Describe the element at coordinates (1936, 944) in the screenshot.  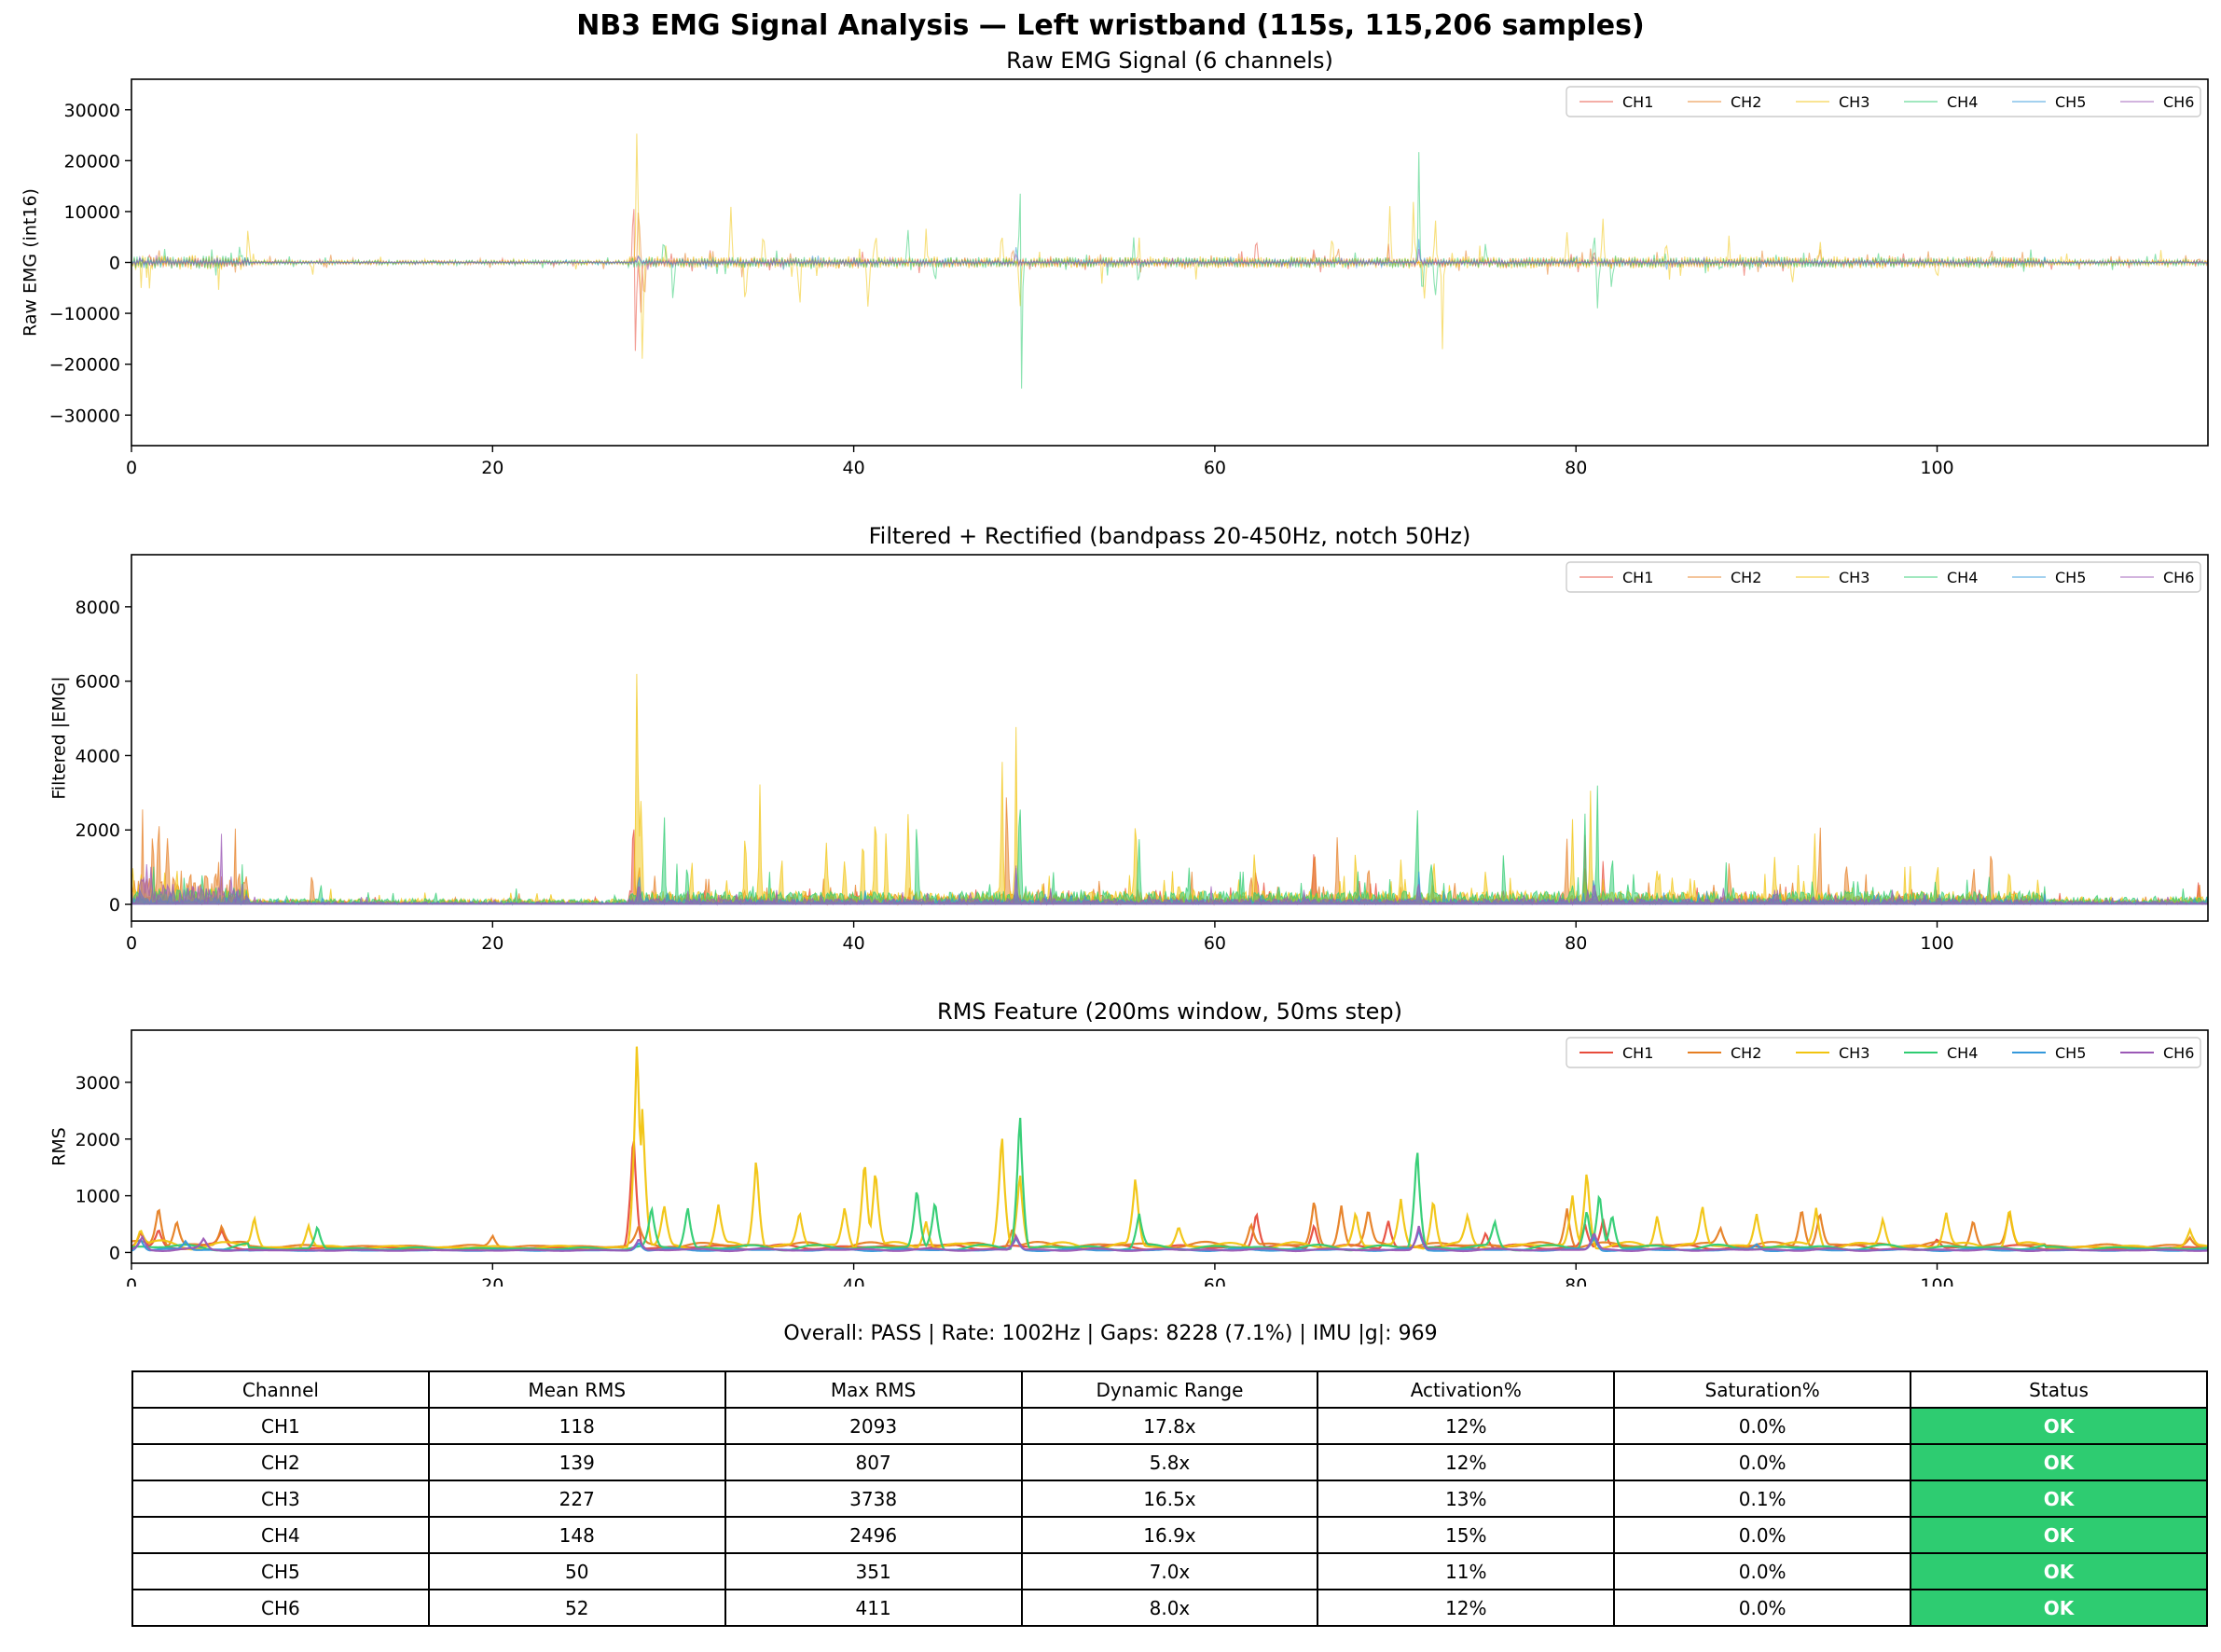
I see `x-tick-label: 100` at that location.